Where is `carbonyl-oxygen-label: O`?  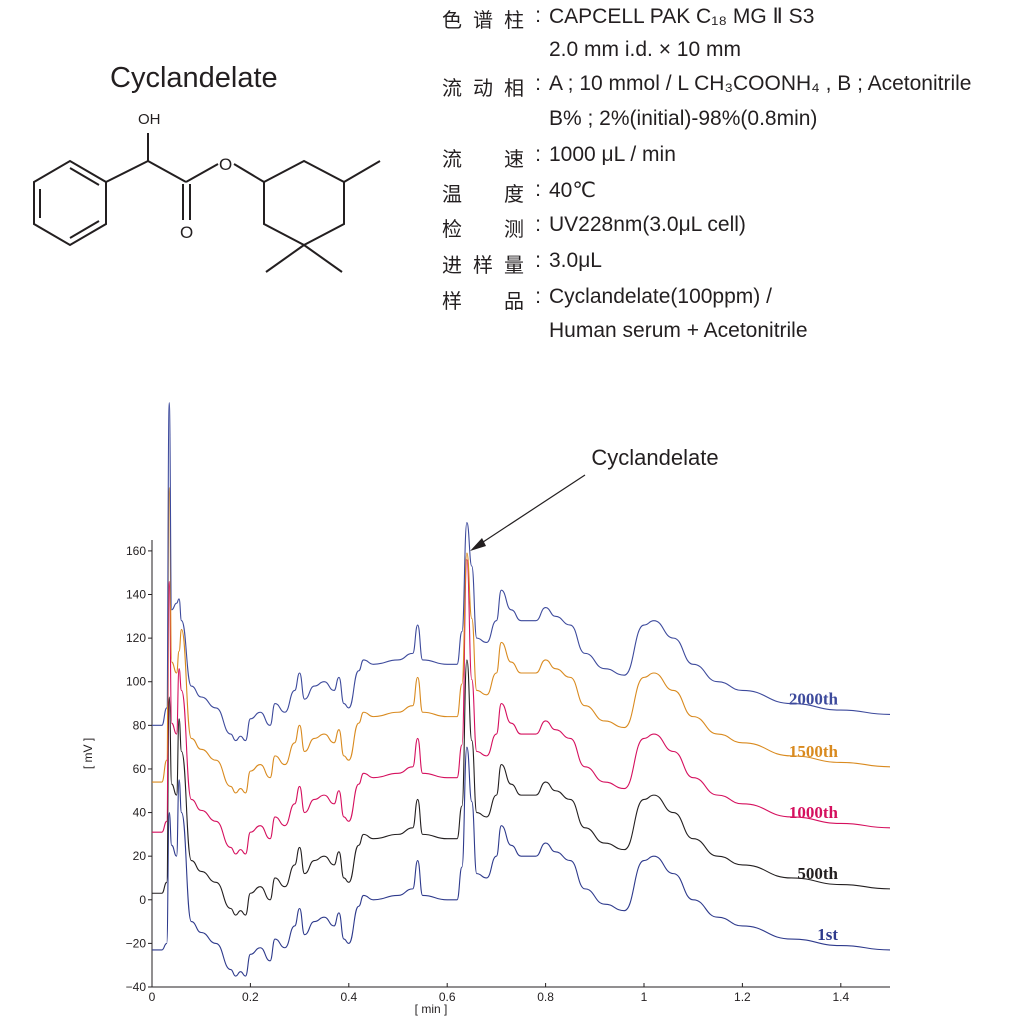
carbonyl-oxygen-label: O is located at coordinates (186, 232).